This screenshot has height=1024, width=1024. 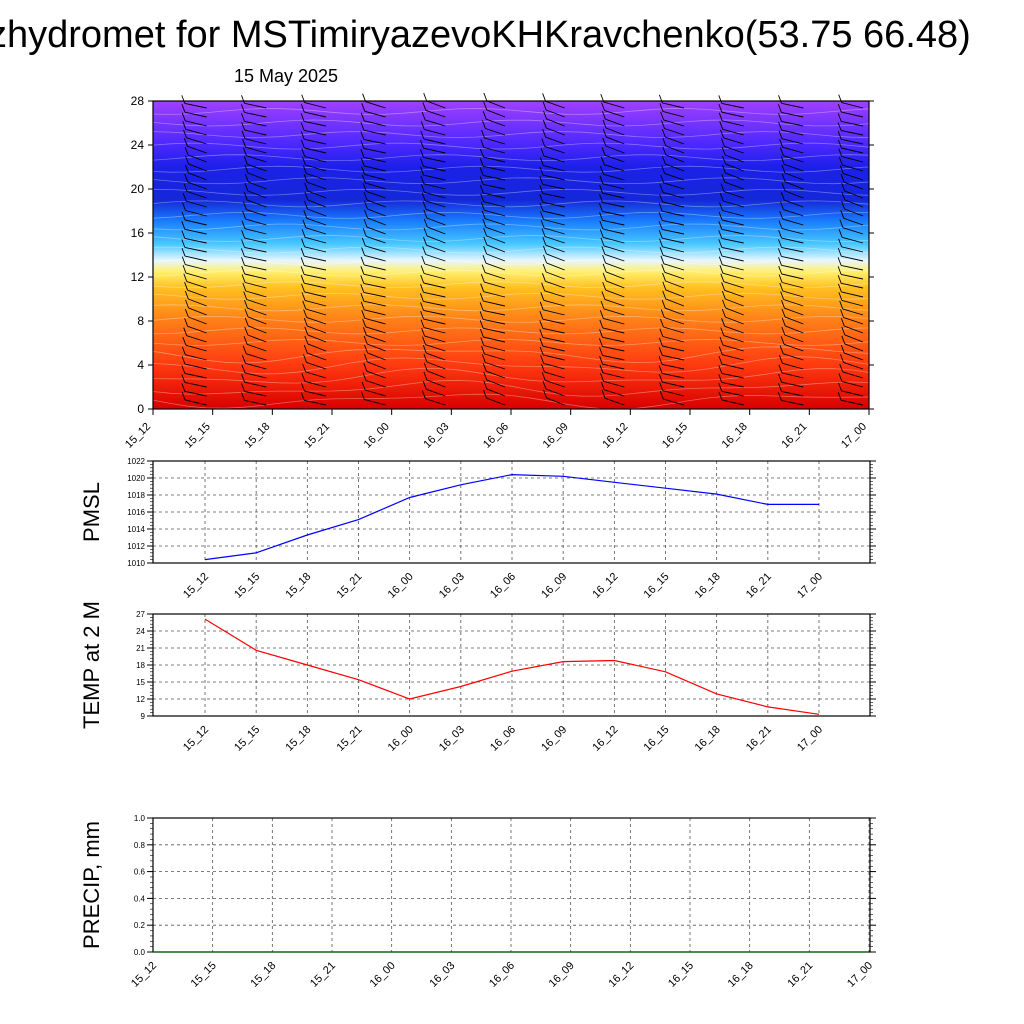 What do you see at coordinates (91, 885) in the screenshot?
I see `precip-ylabel: PRECIP, mm` at bounding box center [91, 885].